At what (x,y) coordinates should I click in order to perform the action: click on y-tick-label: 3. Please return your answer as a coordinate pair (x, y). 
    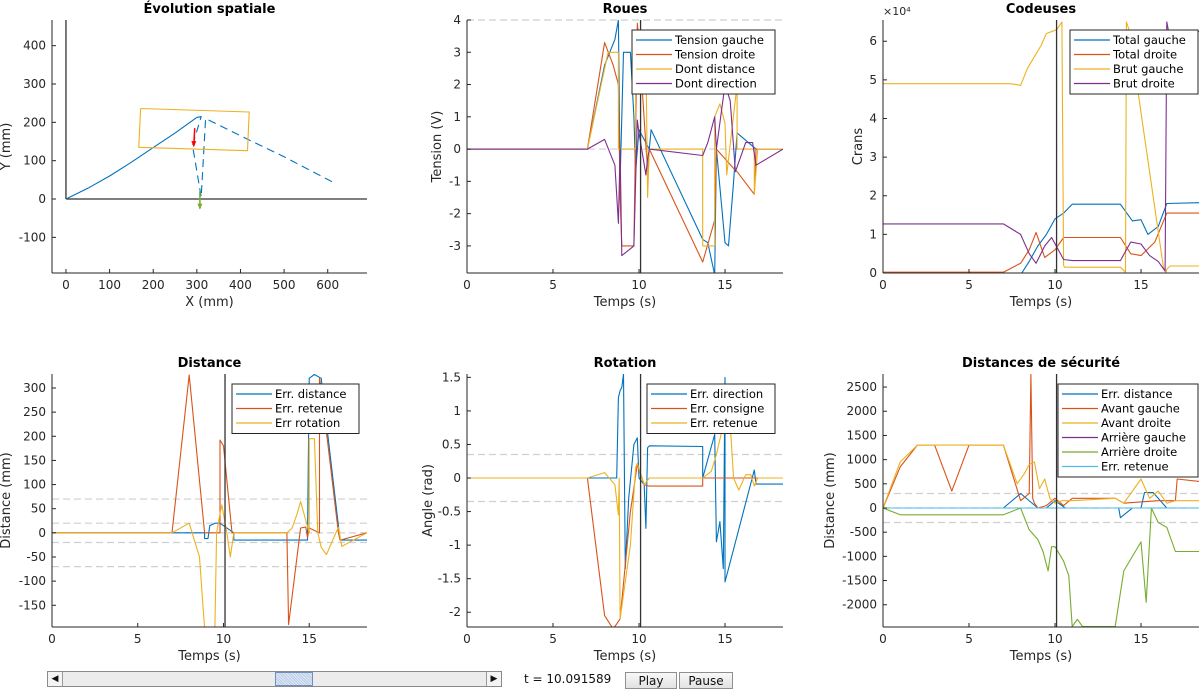
    Looking at the image, I should click on (873, 157).